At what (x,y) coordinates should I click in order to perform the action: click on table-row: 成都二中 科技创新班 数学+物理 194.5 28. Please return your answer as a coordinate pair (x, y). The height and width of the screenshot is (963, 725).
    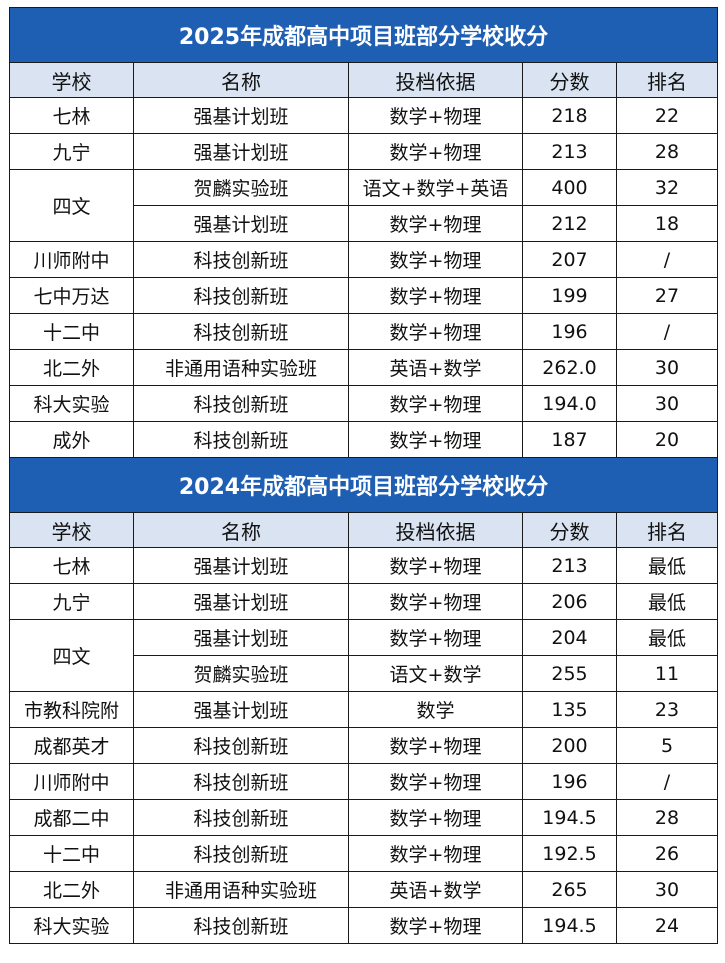
    Looking at the image, I should click on (363, 817).